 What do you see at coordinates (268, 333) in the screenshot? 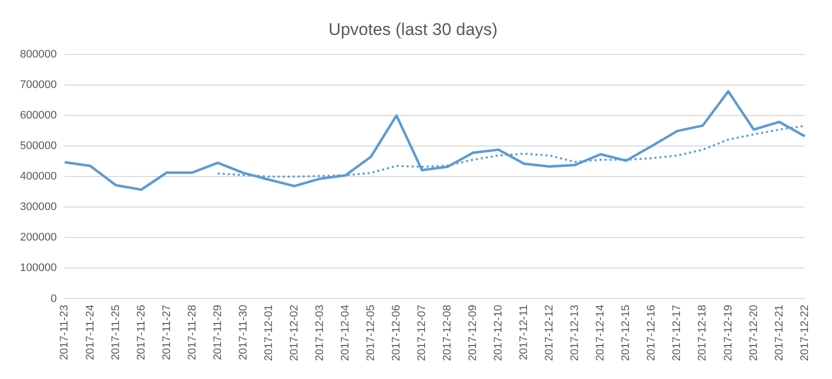
I see `x-tick-label: 2017-12-01` at bounding box center [268, 333].